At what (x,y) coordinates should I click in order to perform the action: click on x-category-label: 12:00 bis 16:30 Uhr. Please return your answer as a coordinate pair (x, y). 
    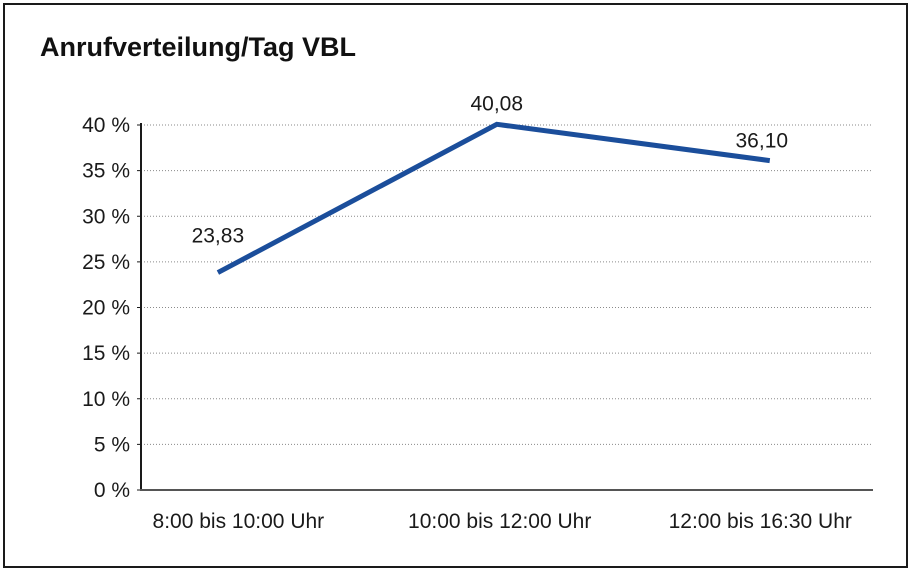
    Looking at the image, I should click on (760, 521).